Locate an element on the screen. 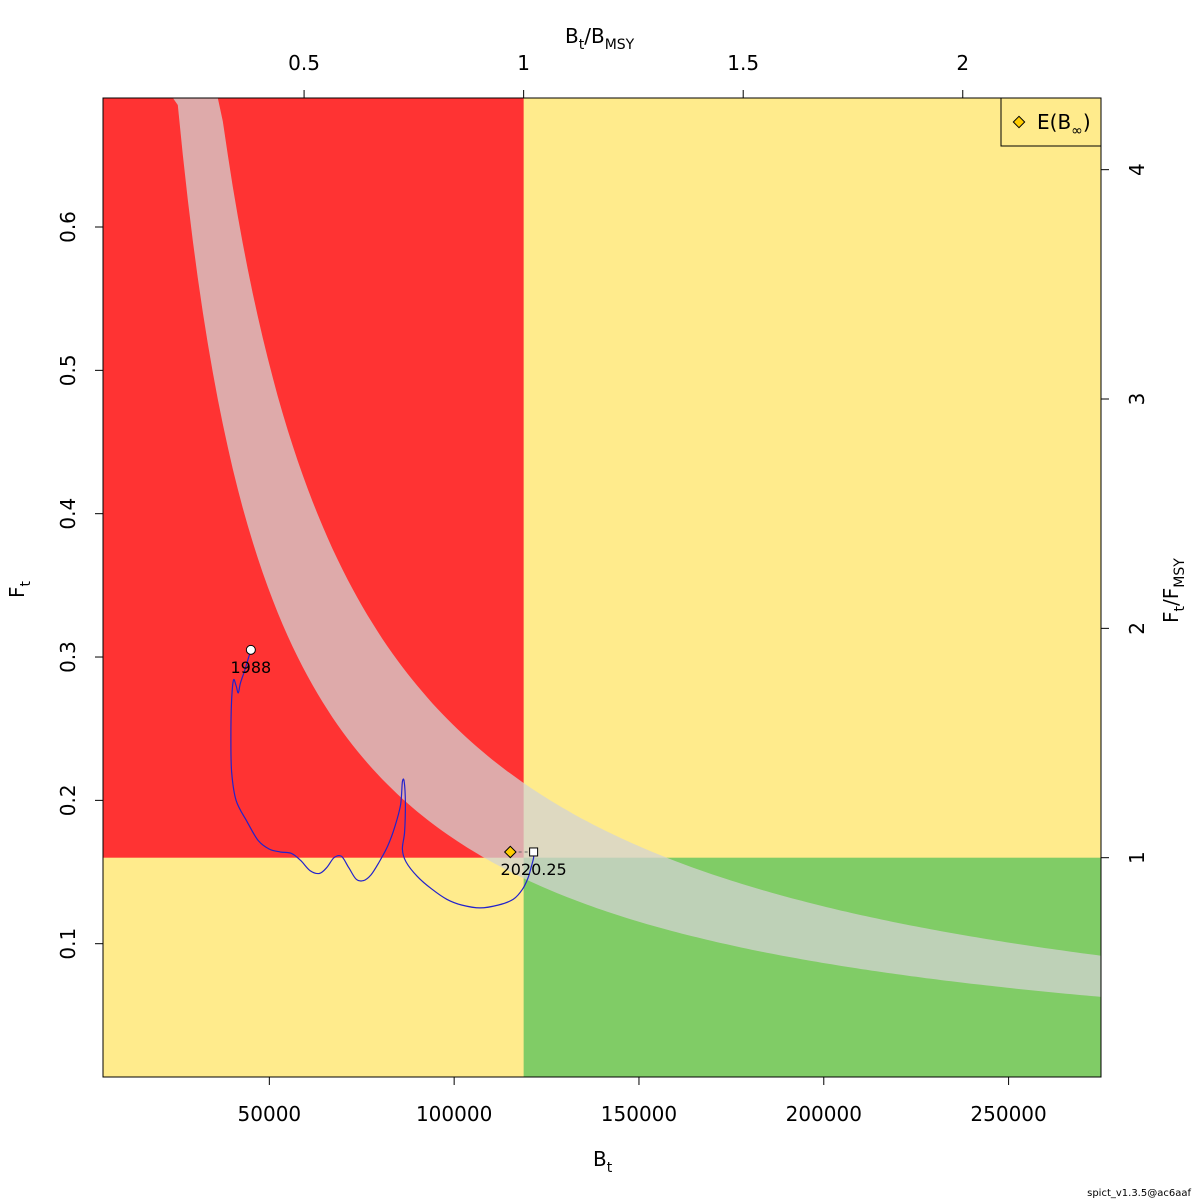 The height and width of the screenshot is (1200, 1200). label-end: 2020.25 is located at coordinates (534, 869).